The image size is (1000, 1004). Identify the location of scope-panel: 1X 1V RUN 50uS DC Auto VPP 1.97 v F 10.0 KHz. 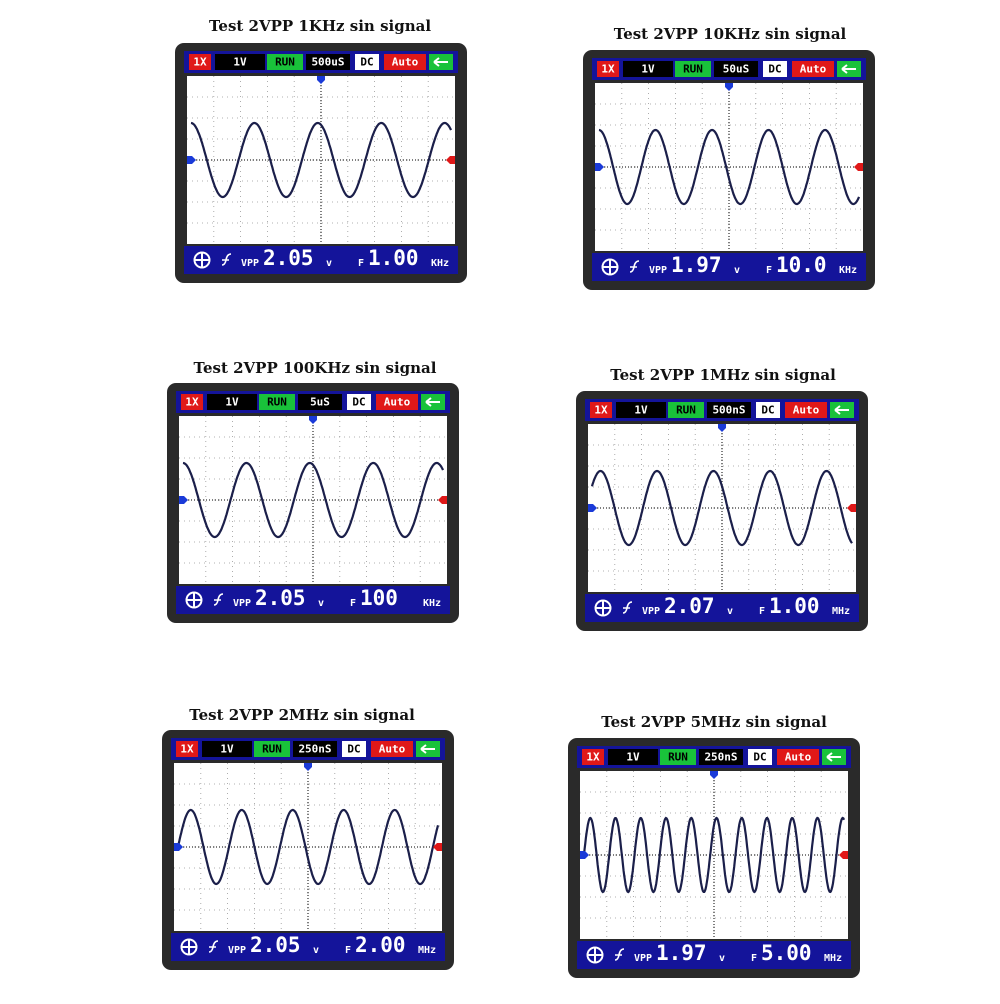
(729, 170).